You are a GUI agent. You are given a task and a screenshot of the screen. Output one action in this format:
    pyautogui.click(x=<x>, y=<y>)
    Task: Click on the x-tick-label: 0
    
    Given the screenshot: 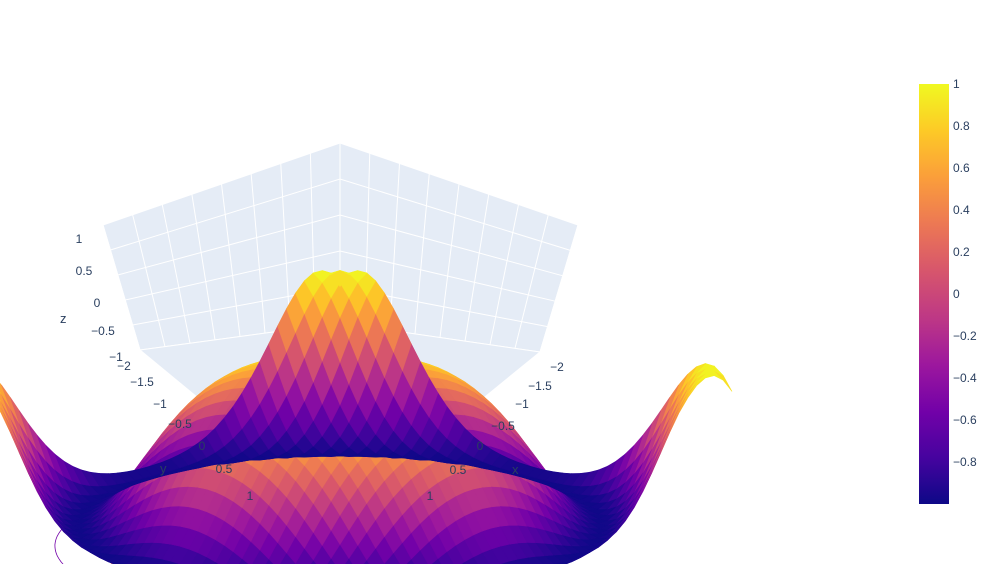 What is the action you would take?
    pyautogui.click(x=480, y=446)
    